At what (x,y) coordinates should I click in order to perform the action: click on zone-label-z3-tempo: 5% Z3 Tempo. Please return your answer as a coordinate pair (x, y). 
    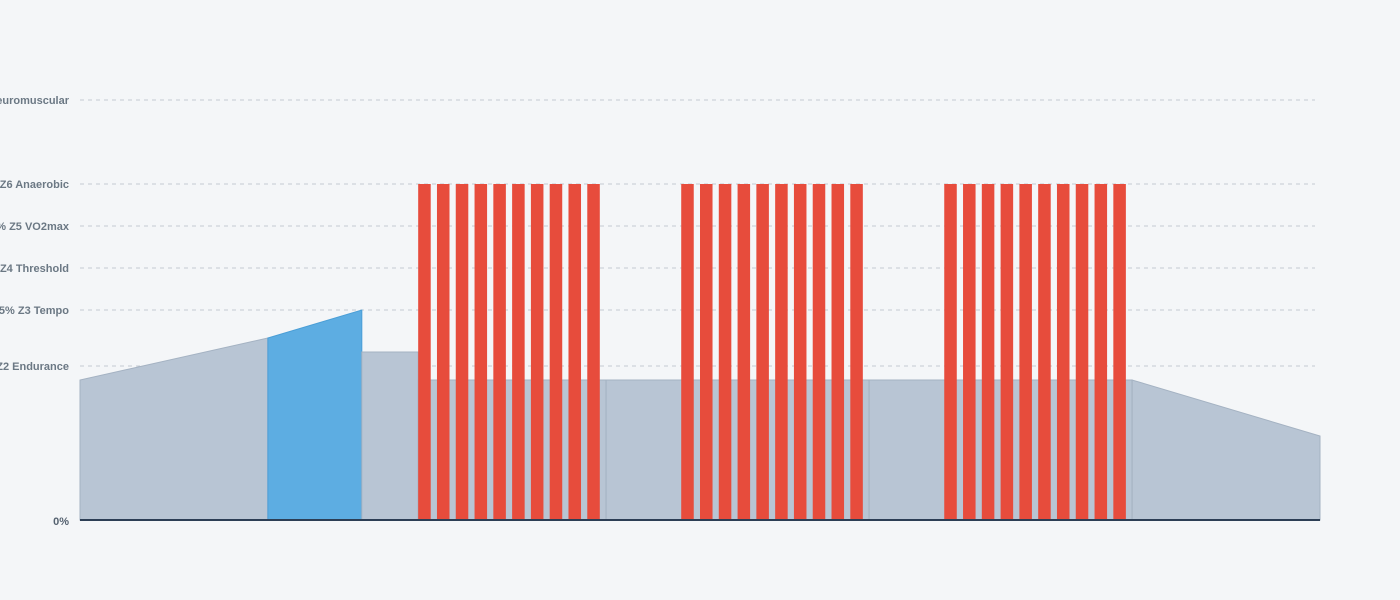
    Looking at the image, I should click on (34, 311).